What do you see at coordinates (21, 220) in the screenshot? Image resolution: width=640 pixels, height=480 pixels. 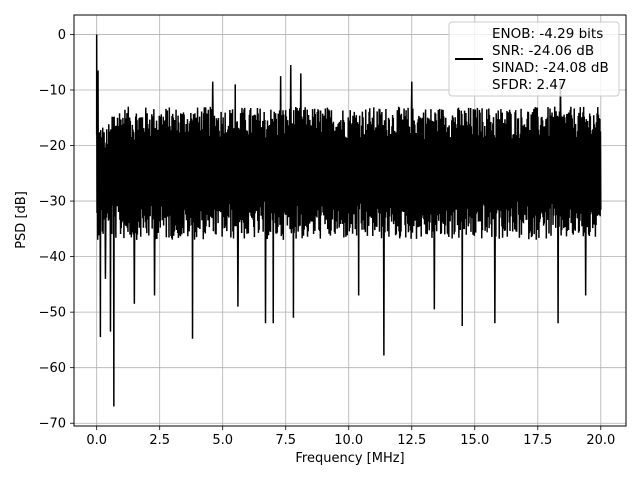 I see `y-axis-label: PSD [dB]` at bounding box center [21, 220].